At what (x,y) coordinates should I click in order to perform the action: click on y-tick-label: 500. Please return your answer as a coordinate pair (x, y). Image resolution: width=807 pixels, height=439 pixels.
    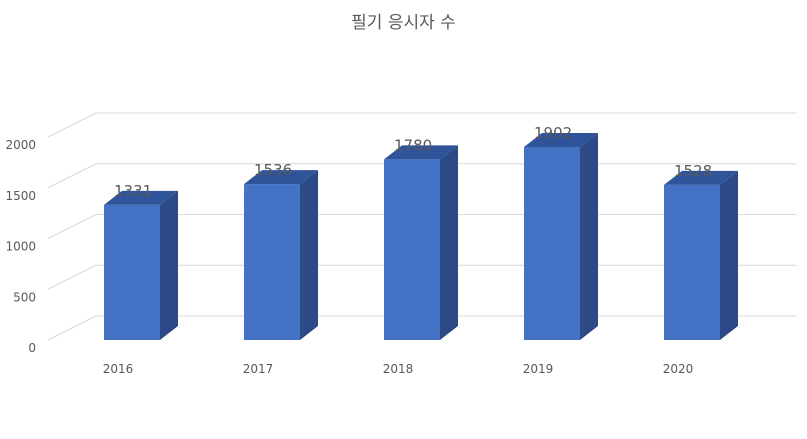
    Looking at the image, I should click on (24, 297).